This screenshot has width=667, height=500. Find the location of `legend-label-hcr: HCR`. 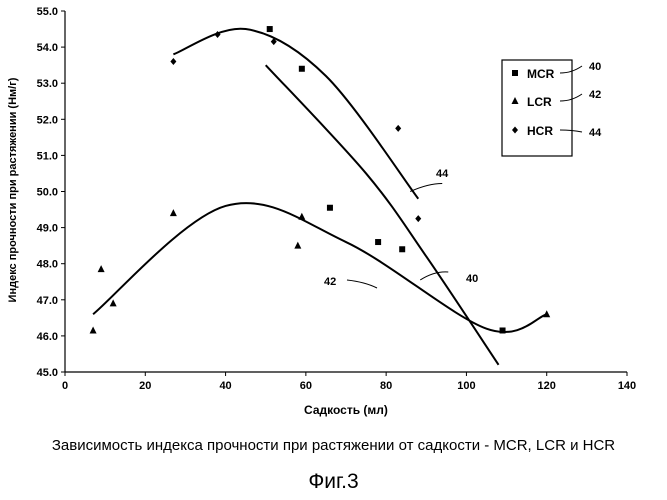

legend-label-hcr: HCR is located at coordinates (540, 131).